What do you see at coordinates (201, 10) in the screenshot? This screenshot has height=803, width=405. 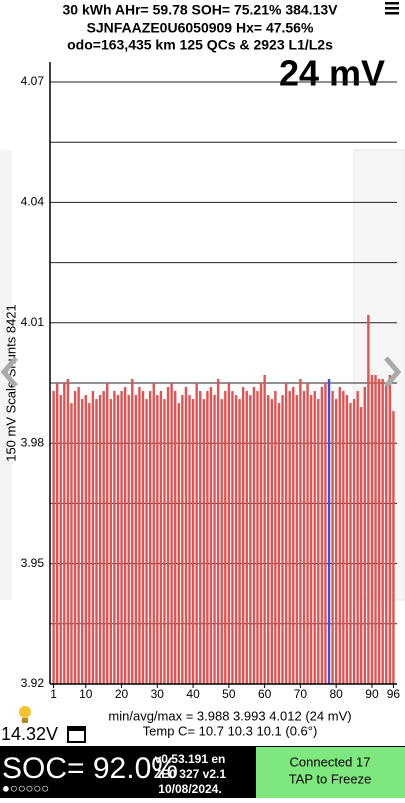 I see `header-line: 30 kWh AHr= 59.78 SOH= 75.21% 384.13V` at bounding box center [201, 10].